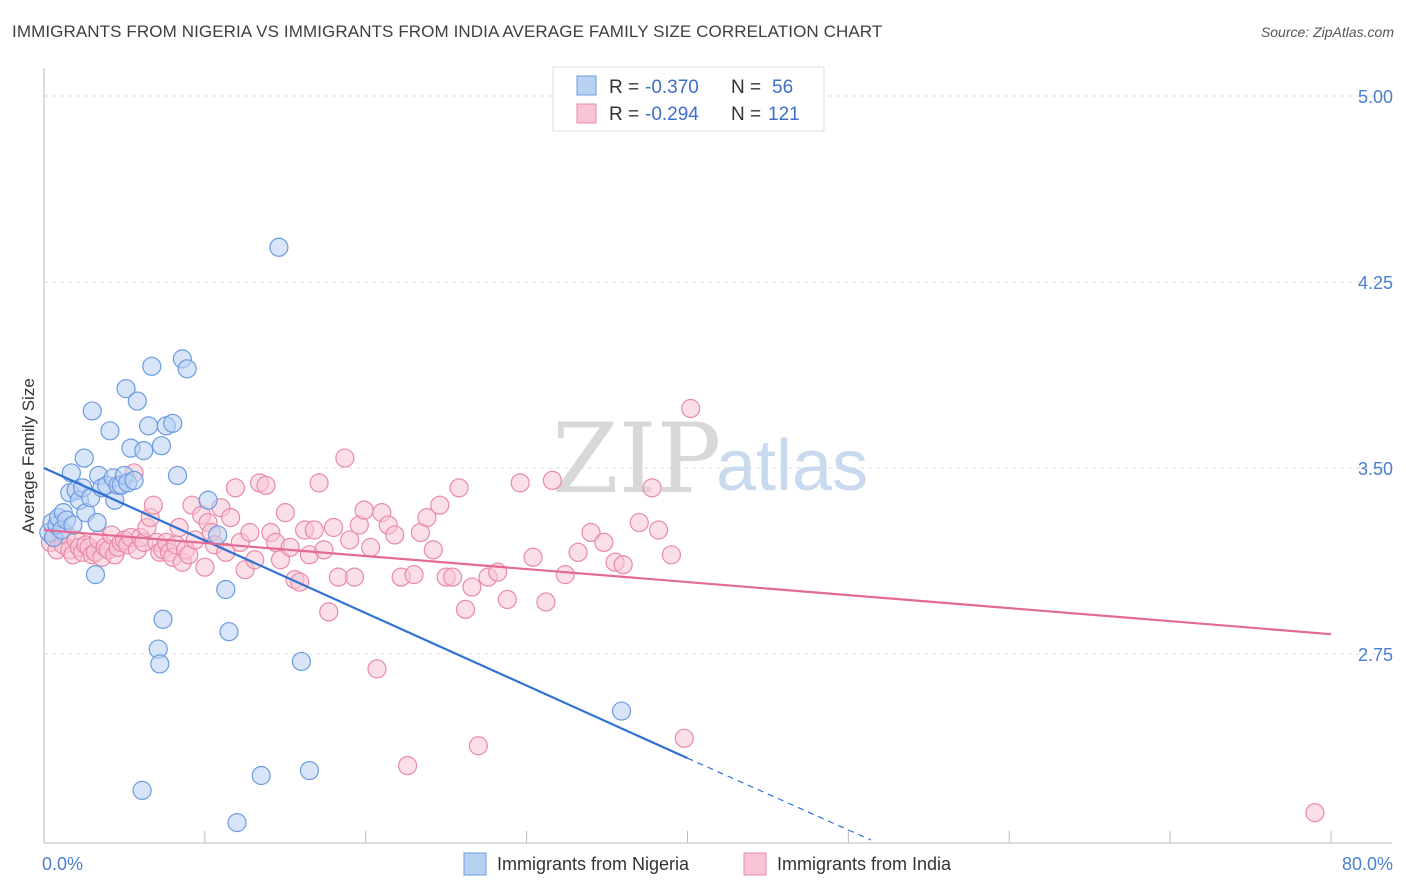  Describe the element at coordinates (62, 864) in the screenshot. I see `x-tick-label-min: 0.0%` at that location.